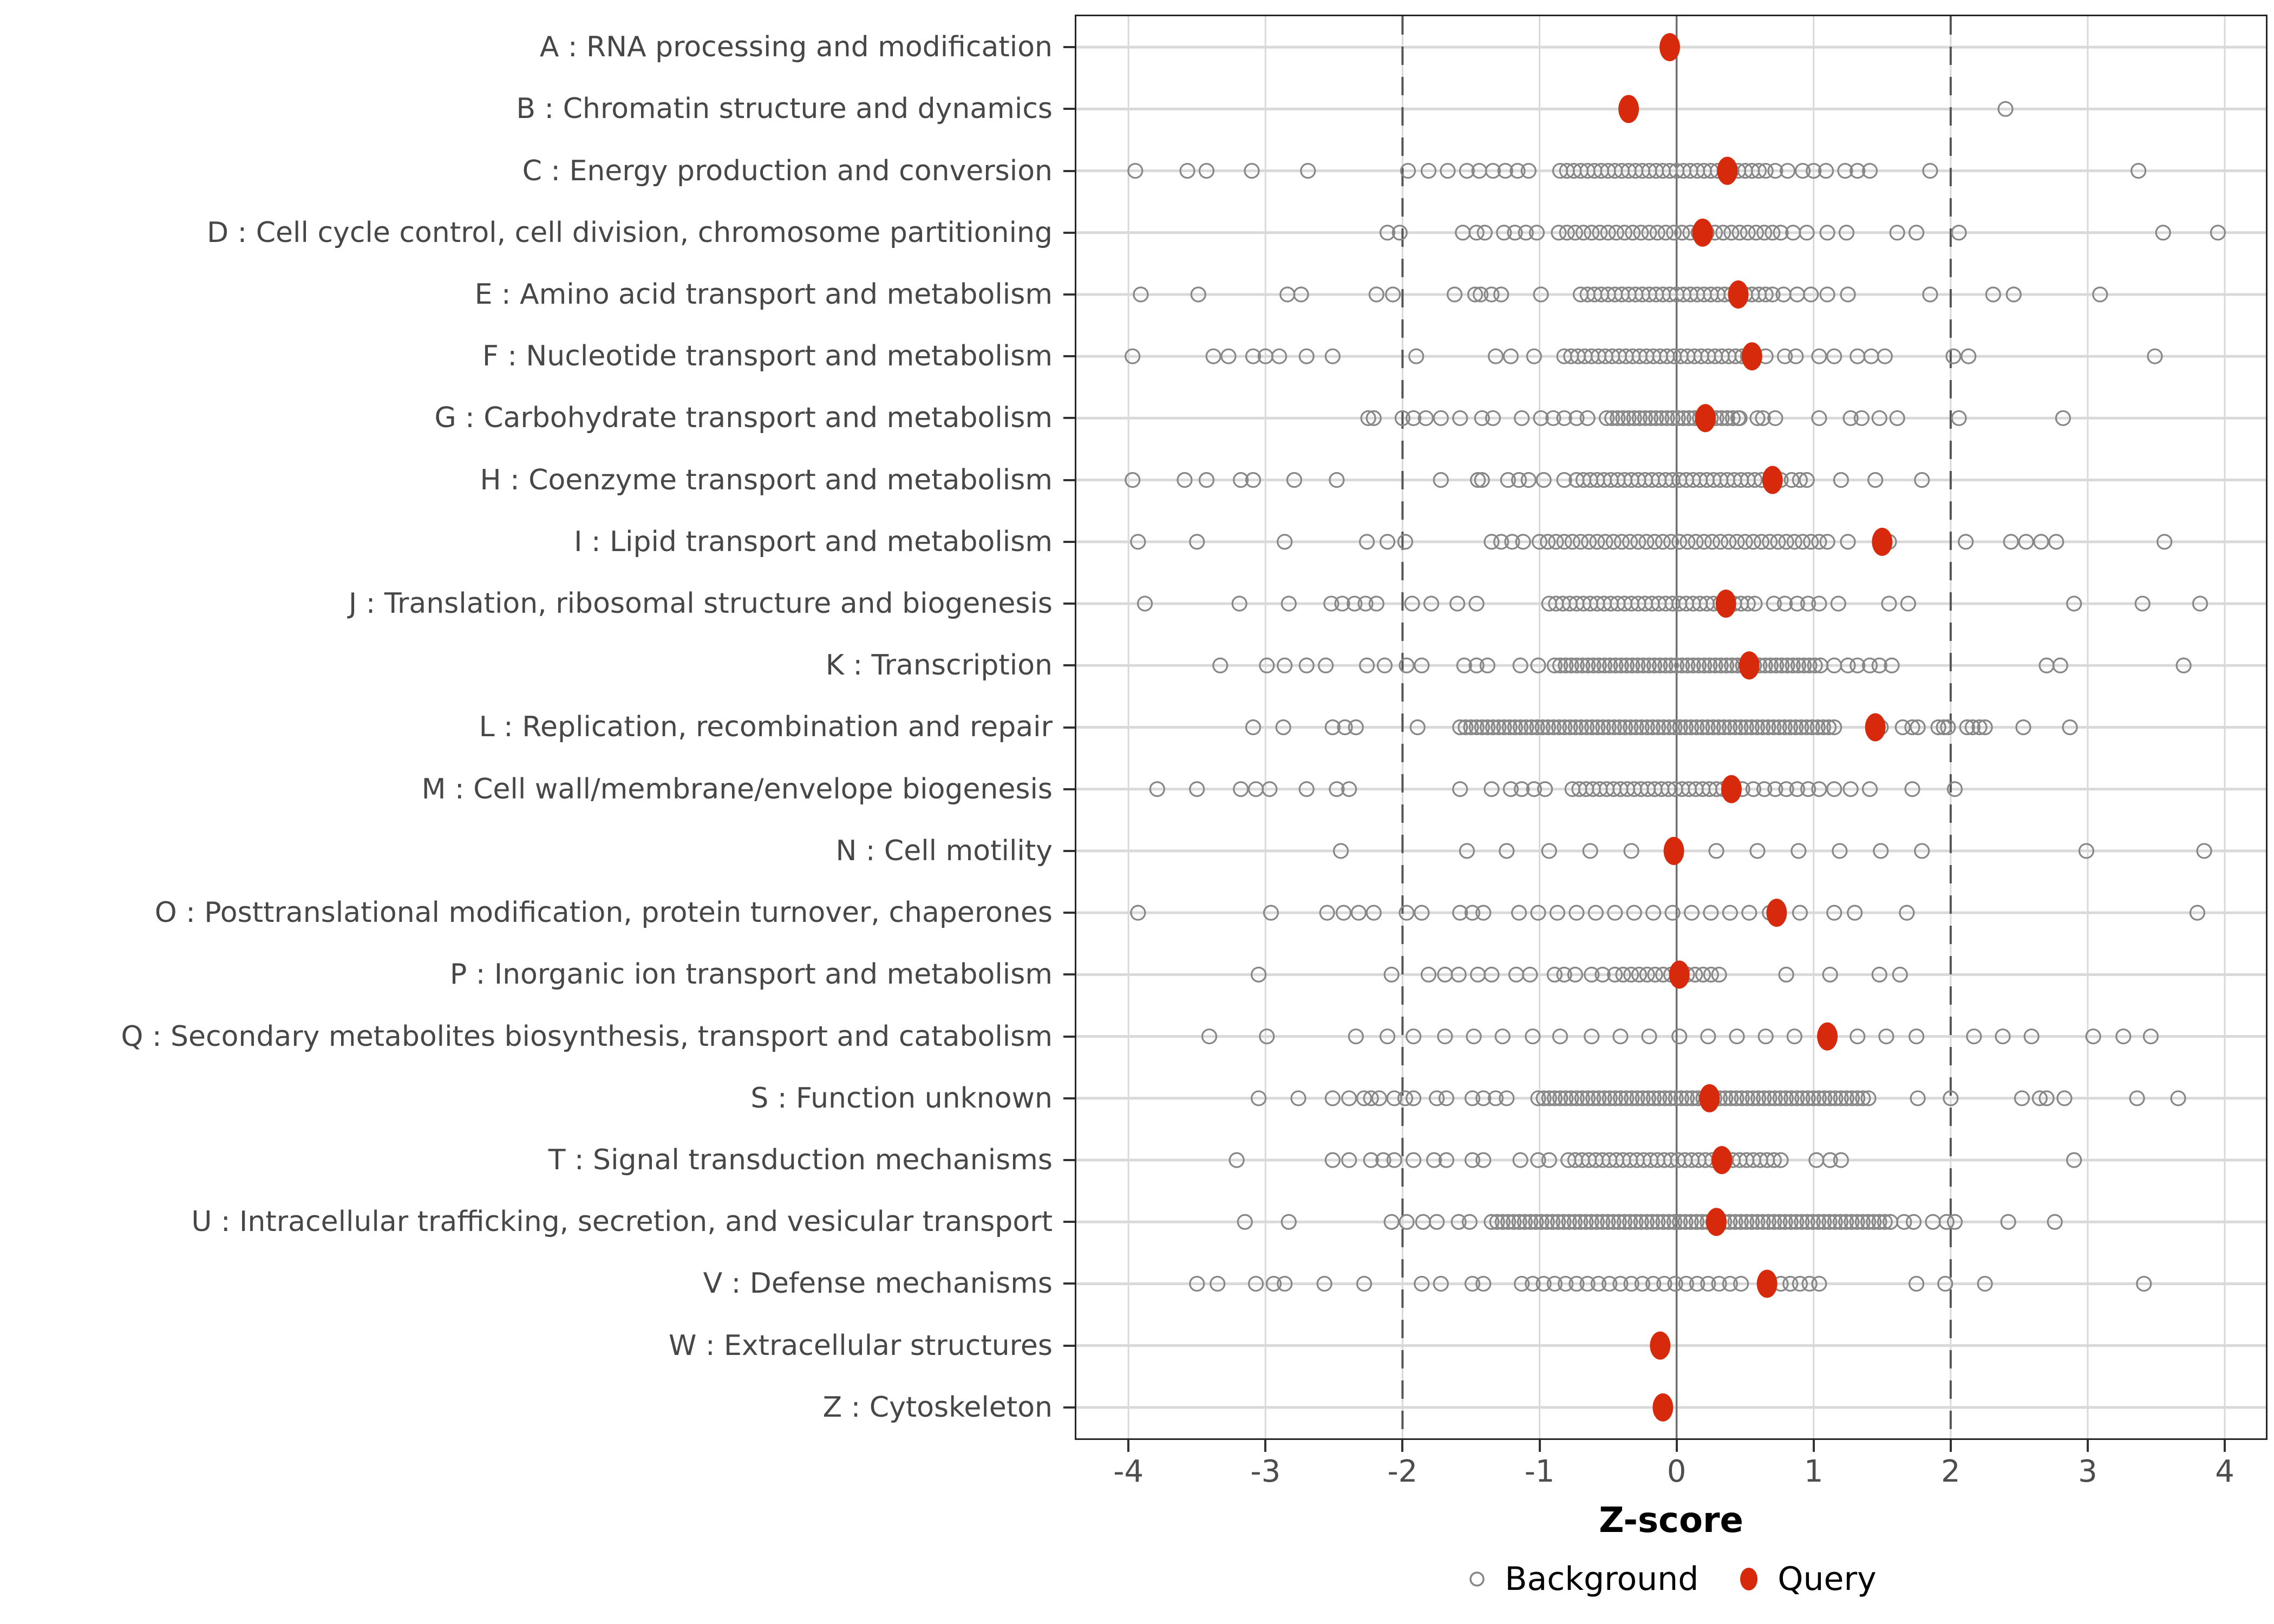  What do you see at coordinates (938, 1407) in the screenshot?
I see `y-axis-label: Z : Cytoskeleton` at bounding box center [938, 1407].